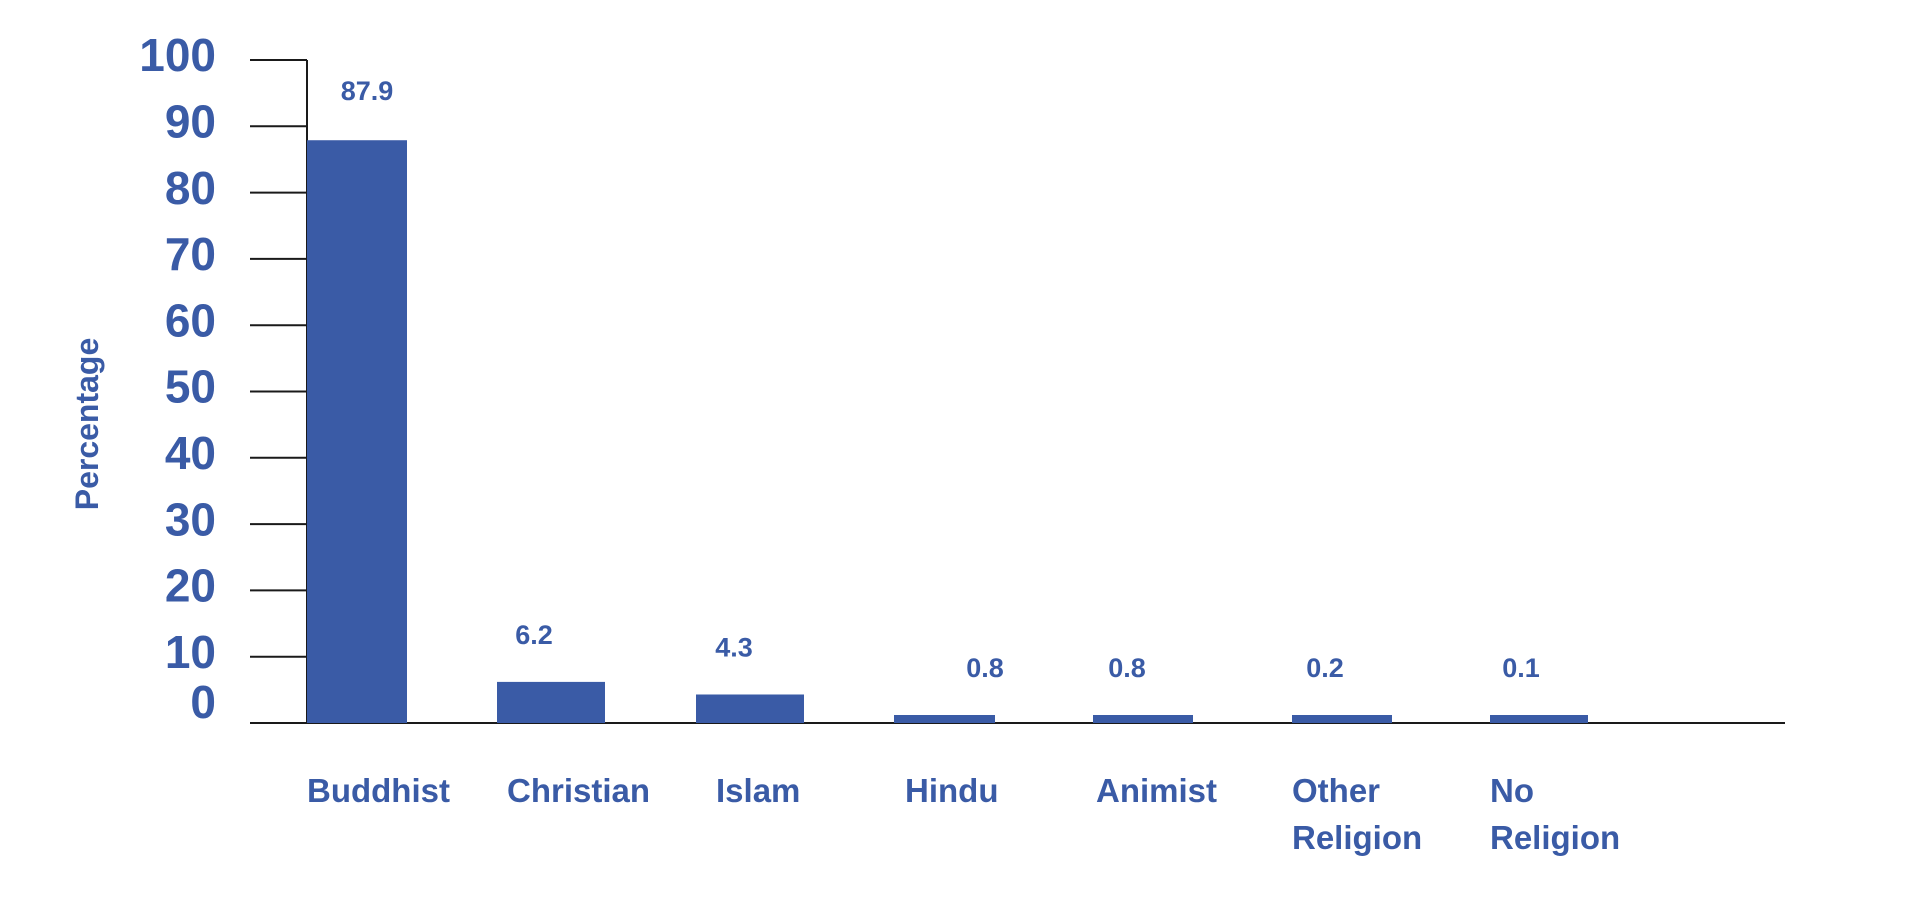 This screenshot has height=912, width=1908. Describe the element at coordinates (1357, 814) in the screenshot. I see `x-tick-label: Other Religion` at that location.